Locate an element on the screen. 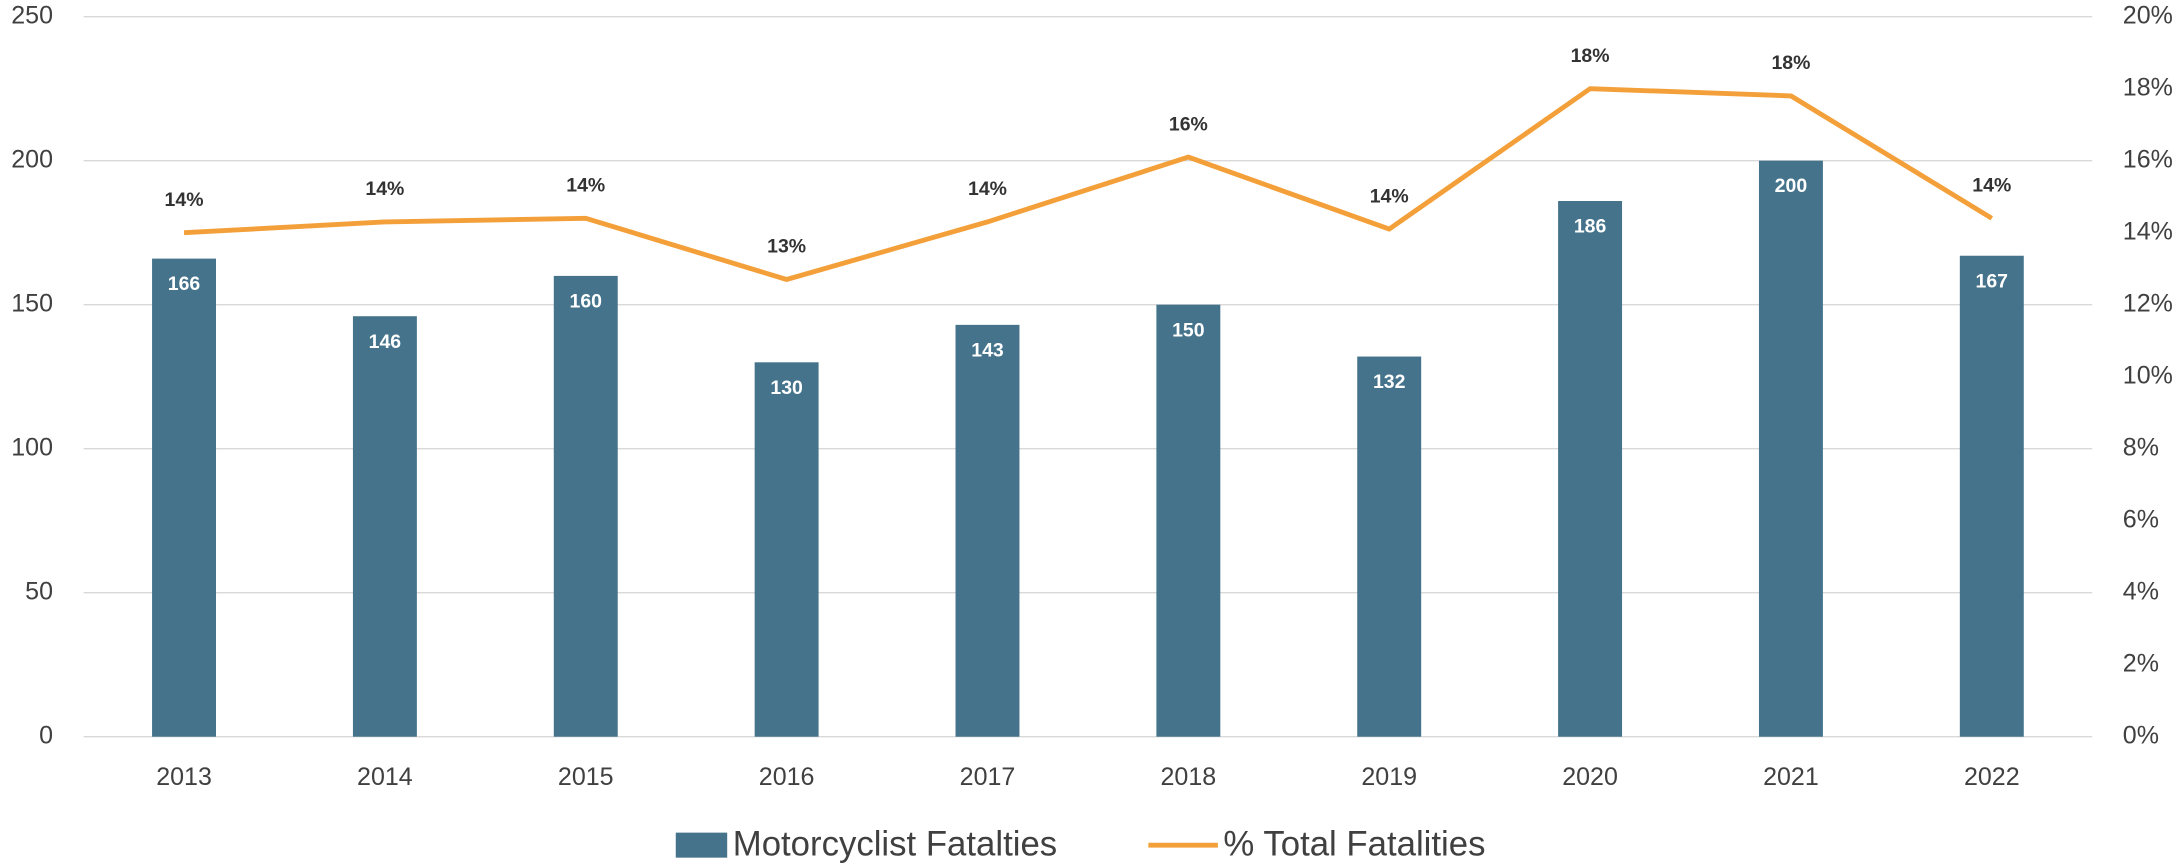 This screenshot has width=2180, height=866. y-tick-label: 50 is located at coordinates (39, 591).